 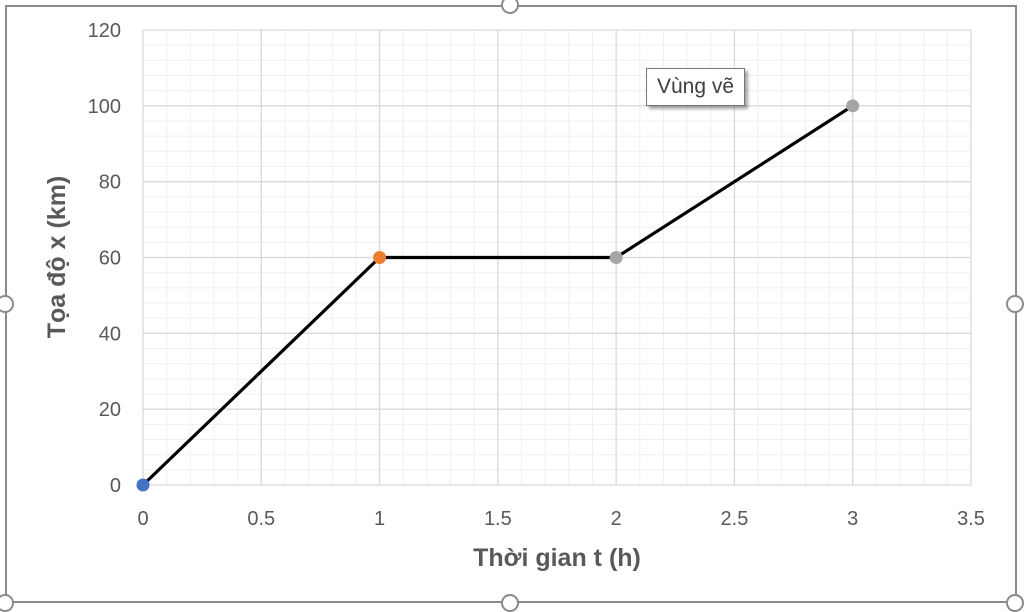 What do you see at coordinates (498, 519) in the screenshot?
I see `x-tick-label: 1.5` at bounding box center [498, 519].